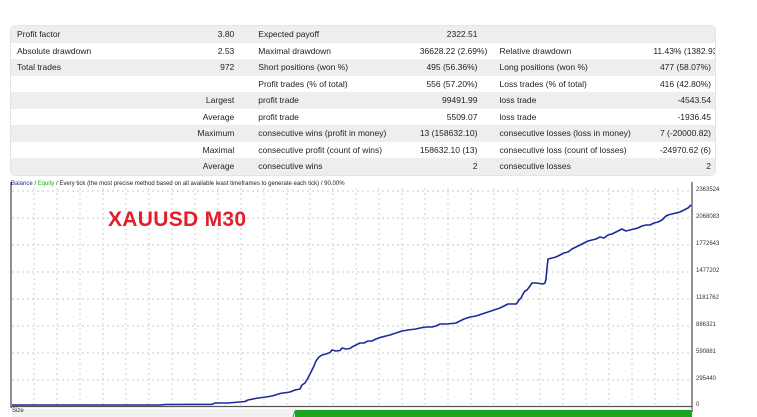 This screenshot has width=757, height=417. Describe the element at coordinates (462, 116) in the screenshot. I see `stat-value: 5509.07` at that location.